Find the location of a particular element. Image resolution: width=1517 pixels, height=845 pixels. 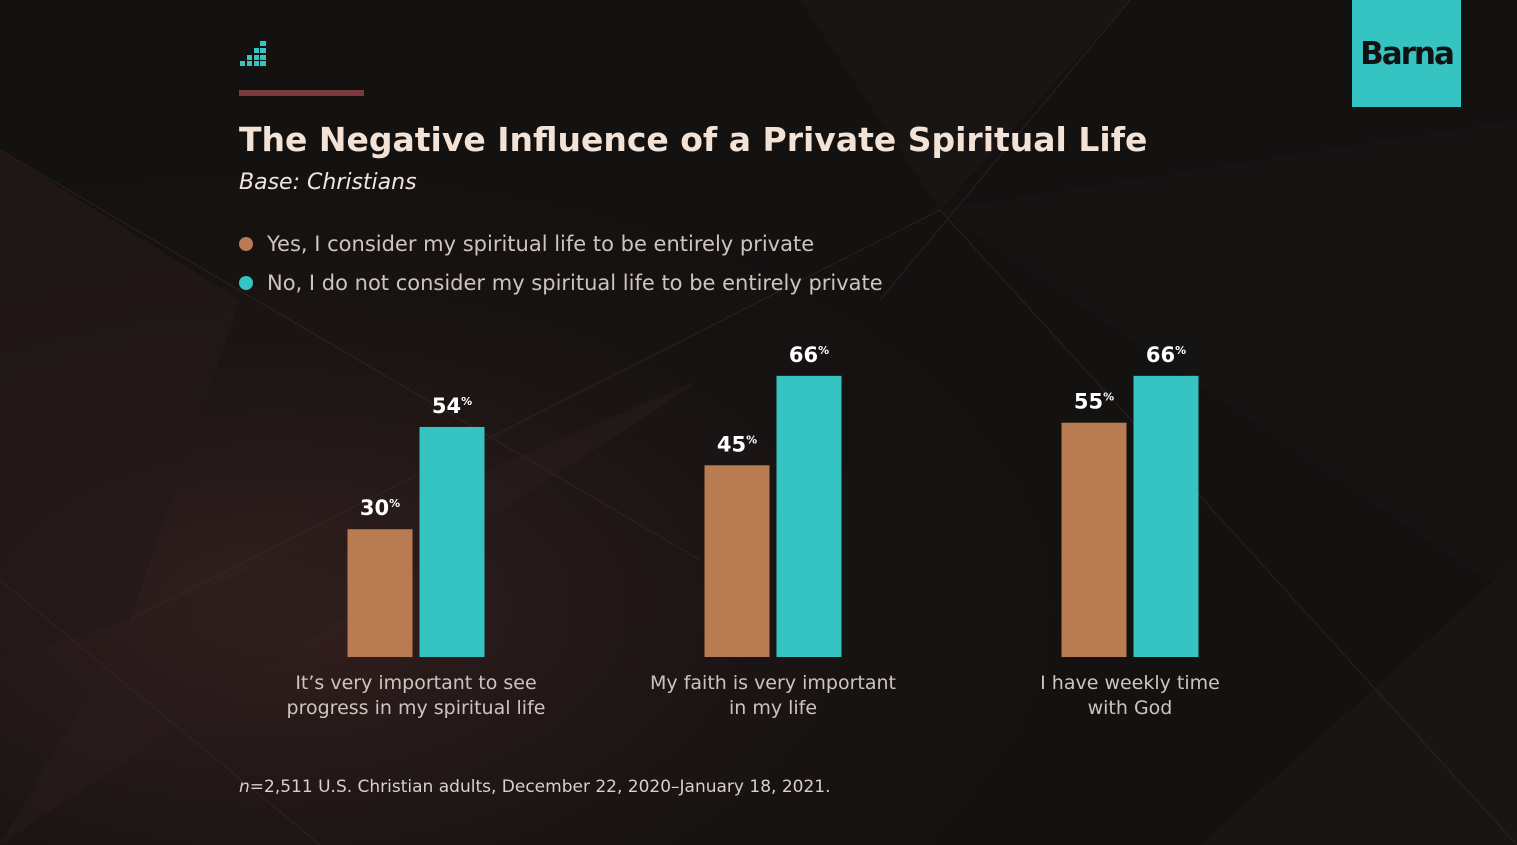

chart-logo-icon is located at coordinates (253, 53).